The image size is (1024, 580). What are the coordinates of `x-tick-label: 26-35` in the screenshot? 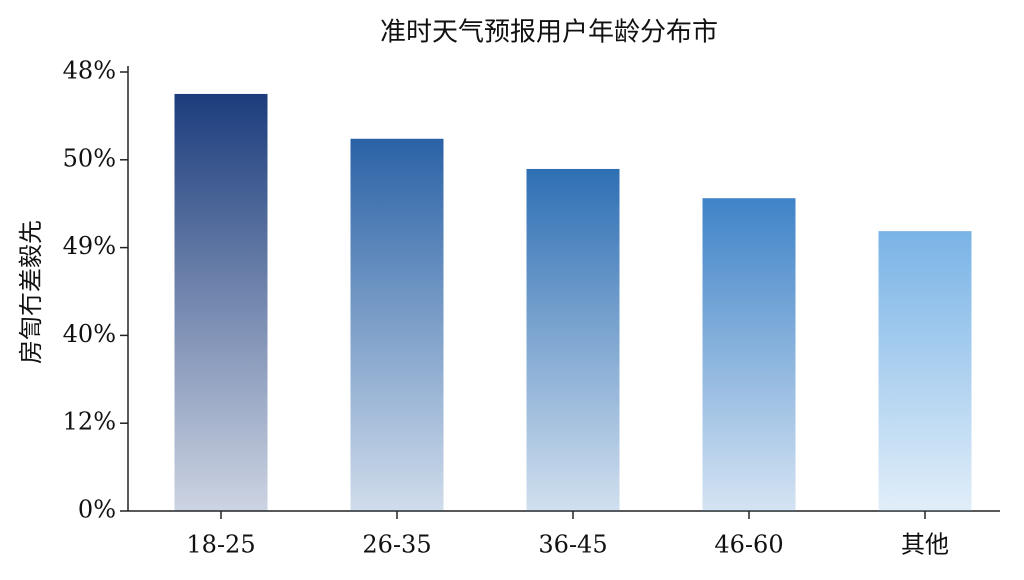 It's located at (396, 545).